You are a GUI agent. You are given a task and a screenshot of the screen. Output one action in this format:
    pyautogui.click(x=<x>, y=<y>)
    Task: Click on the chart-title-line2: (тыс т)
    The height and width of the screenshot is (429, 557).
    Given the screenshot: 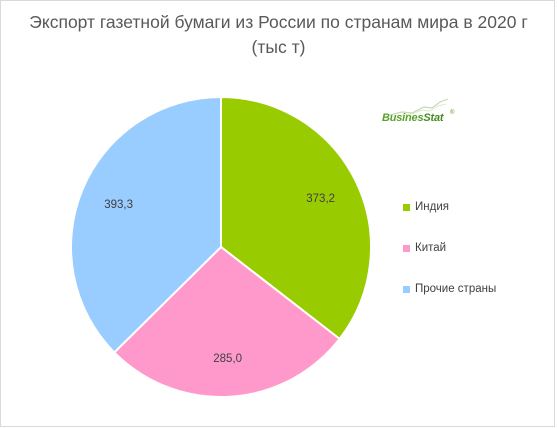 What is the action you would take?
    pyautogui.click(x=278, y=47)
    